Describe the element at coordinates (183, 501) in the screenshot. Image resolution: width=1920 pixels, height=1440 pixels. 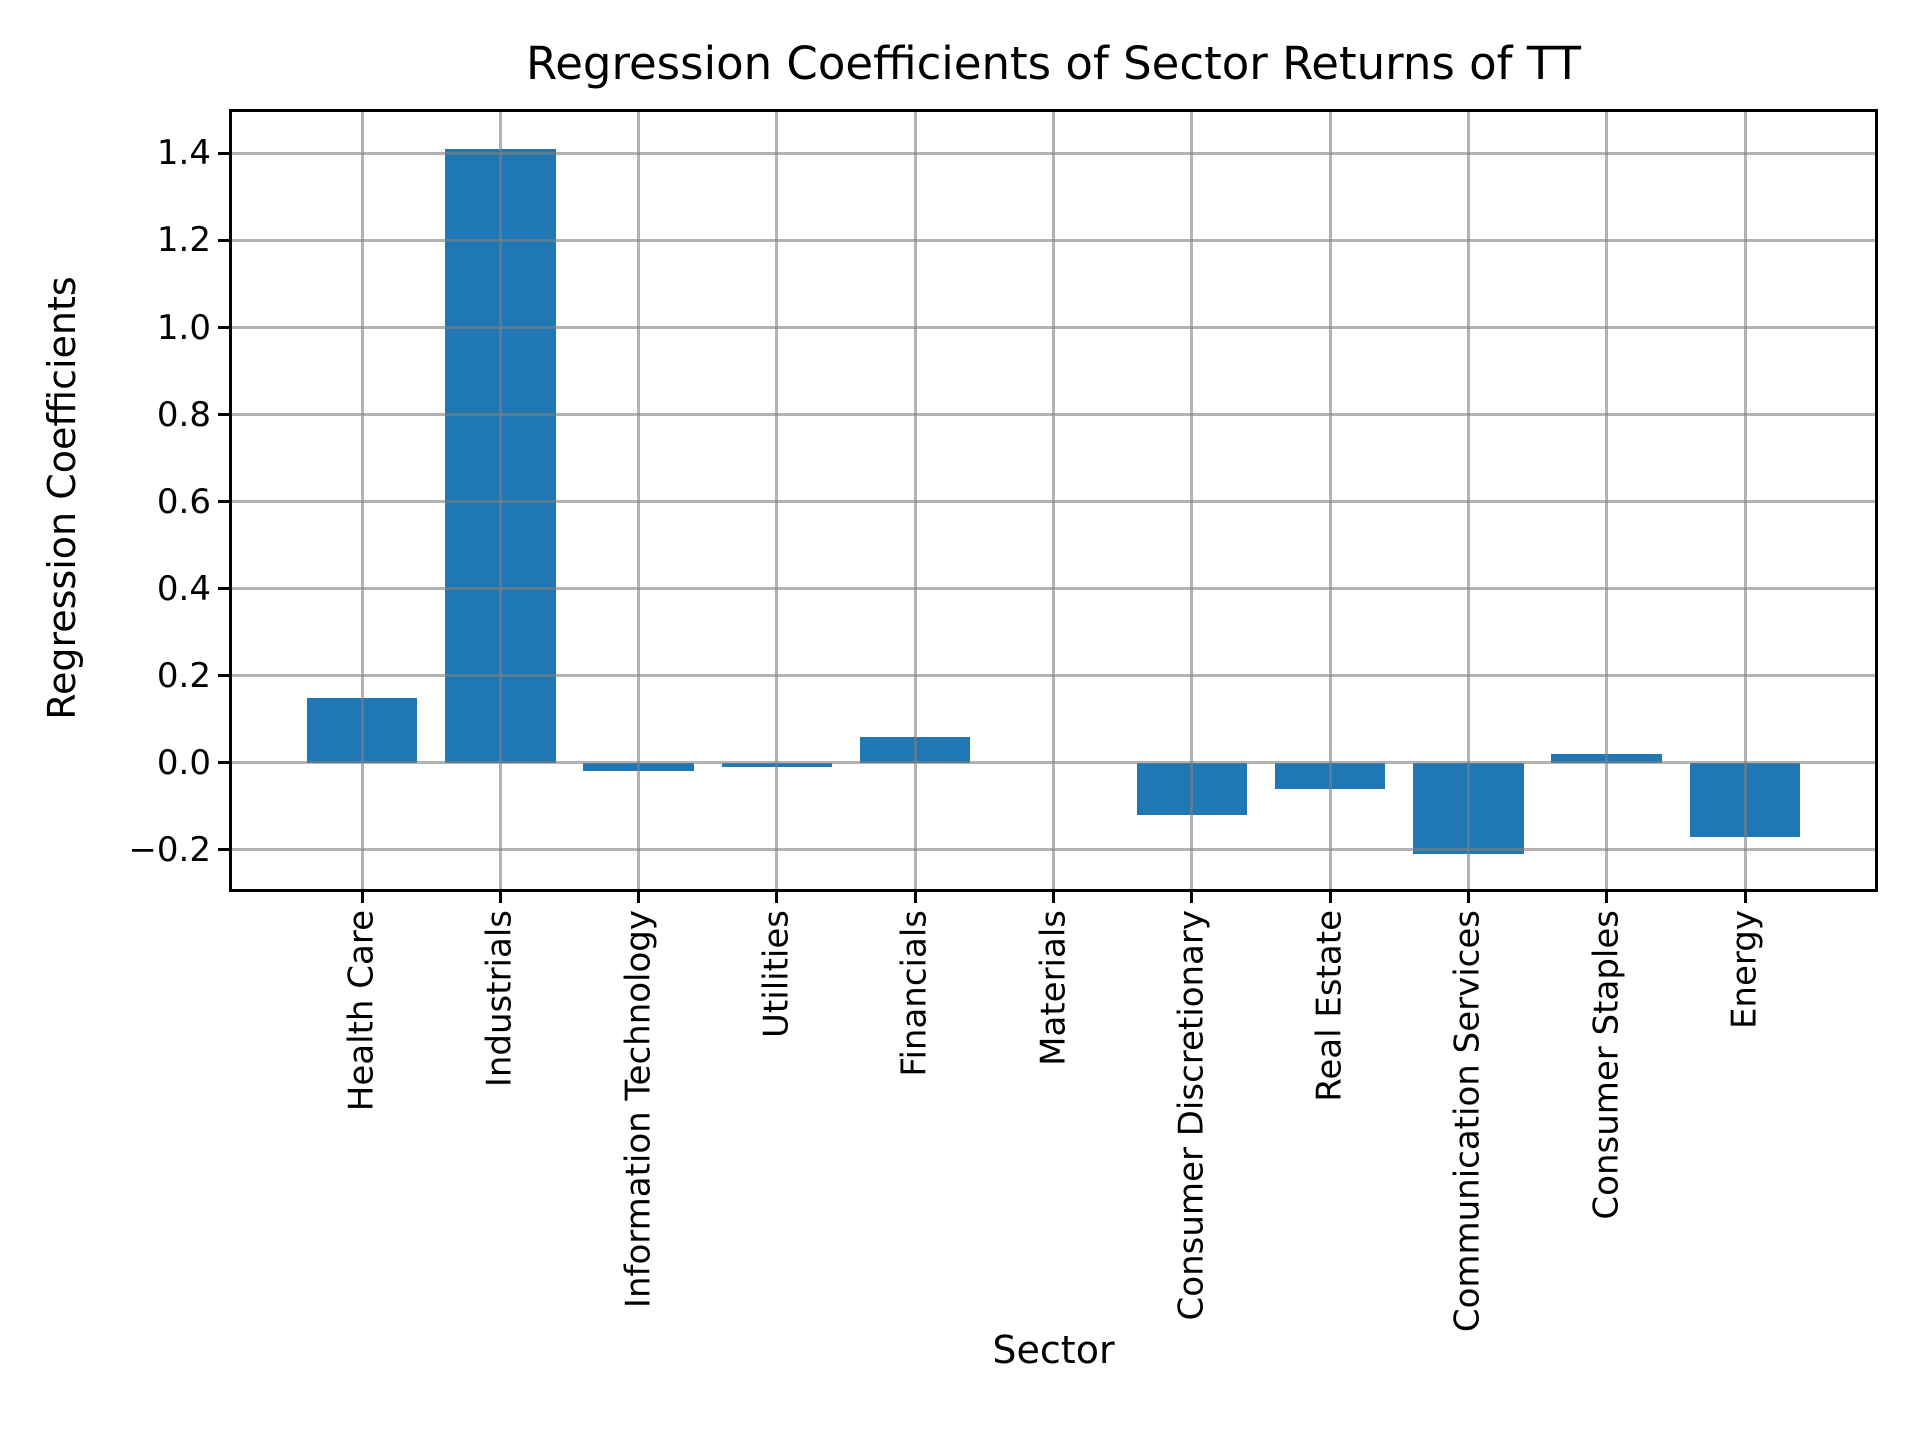
I see `y-tick-label: 0.6` at that location.